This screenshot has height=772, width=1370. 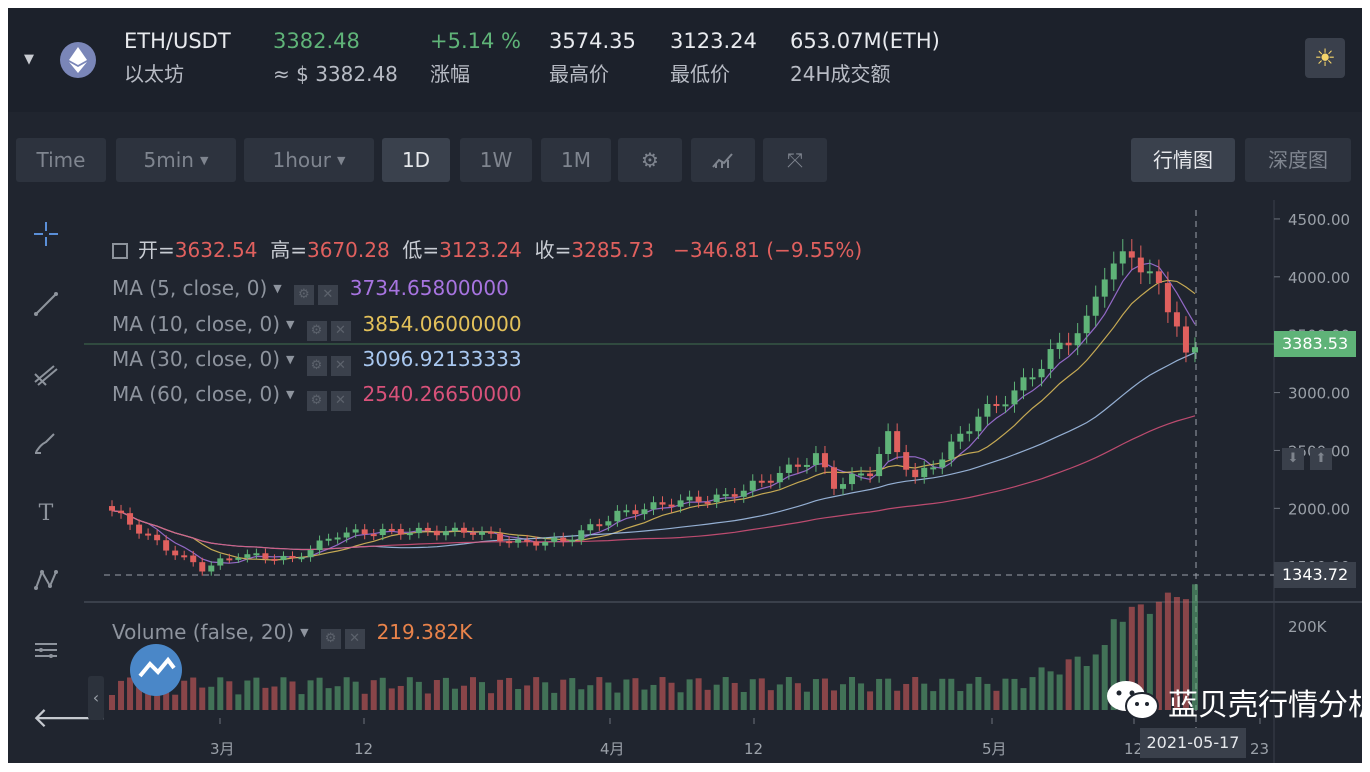 What do you see at coordinates (78, 60) in the screenshot?
I see `ethereum-logo-icon` at bounding box center [78, 60].